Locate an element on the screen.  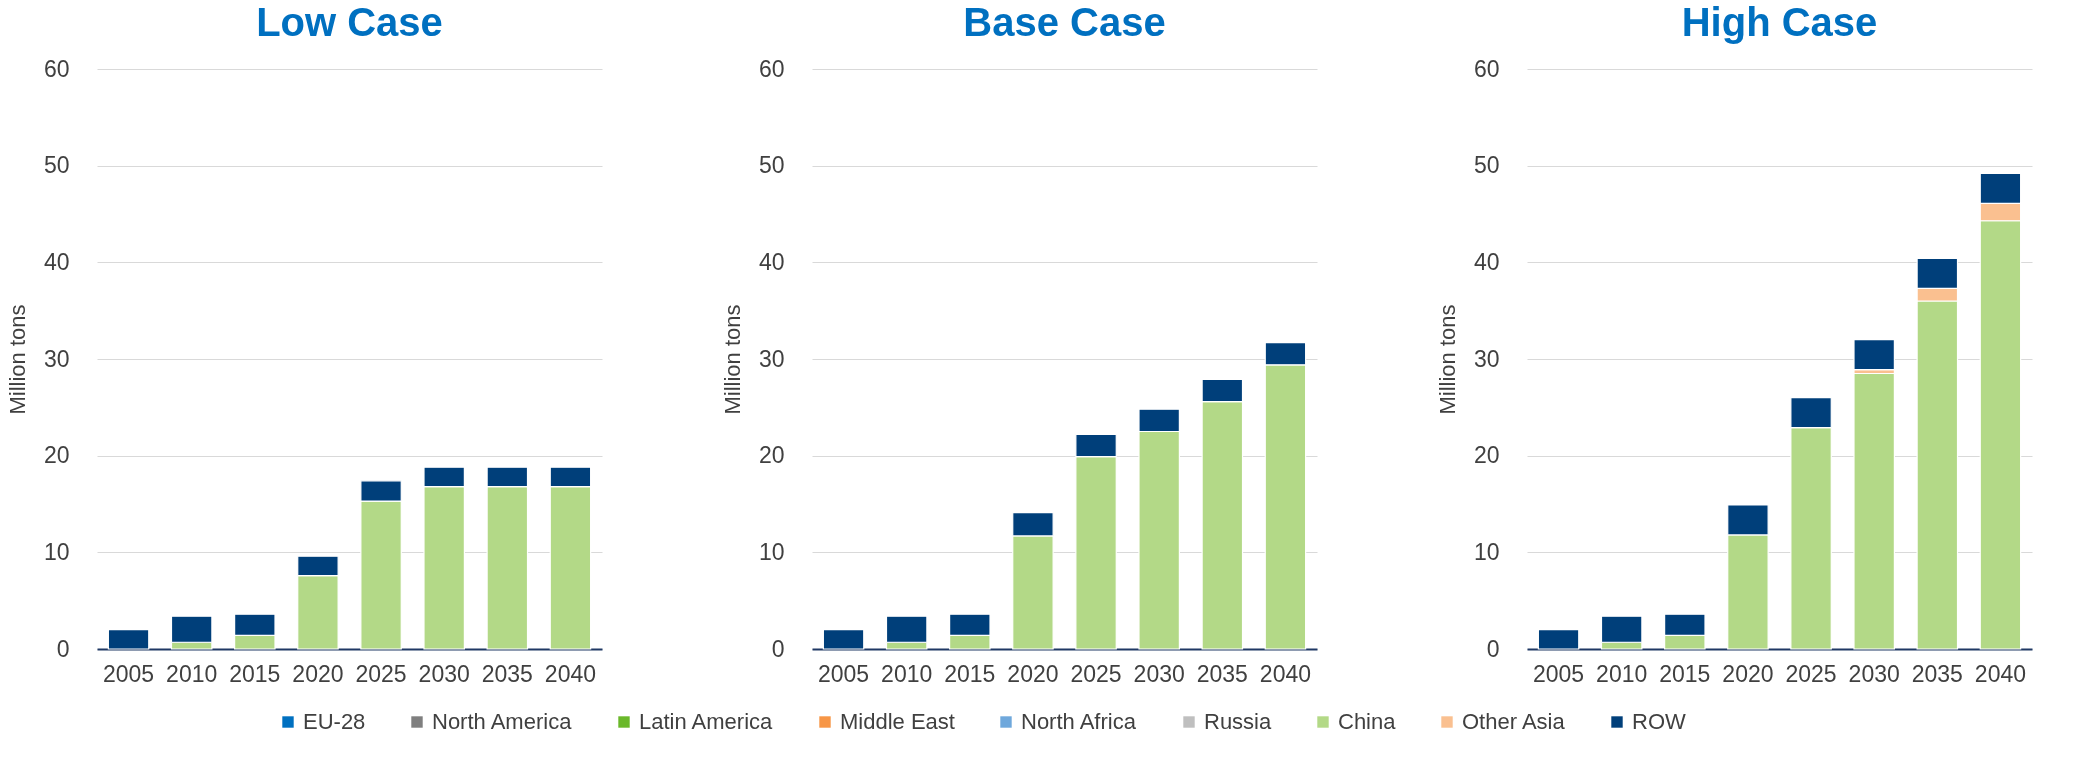
legend-label: China is located at coordinates (1367, 721).